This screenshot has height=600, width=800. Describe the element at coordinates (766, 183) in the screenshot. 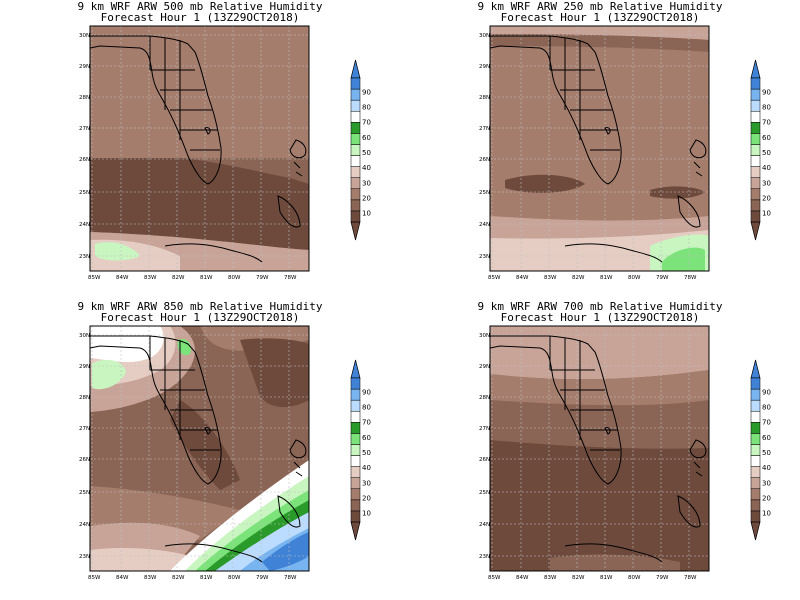

I see `colorbar-label: 30` at that location.